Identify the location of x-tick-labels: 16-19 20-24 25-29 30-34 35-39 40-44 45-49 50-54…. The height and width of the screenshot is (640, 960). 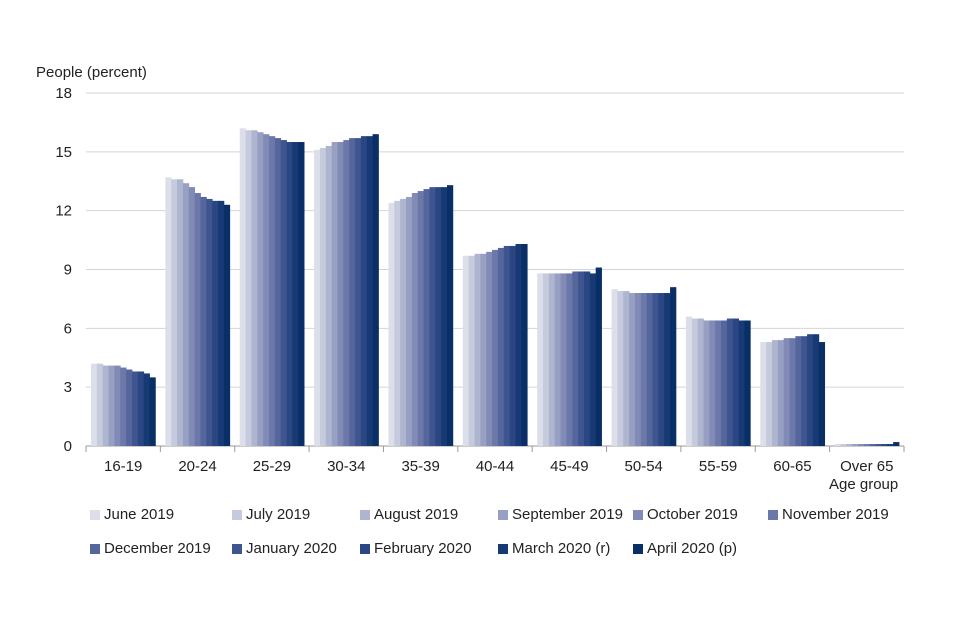
(499, 466).